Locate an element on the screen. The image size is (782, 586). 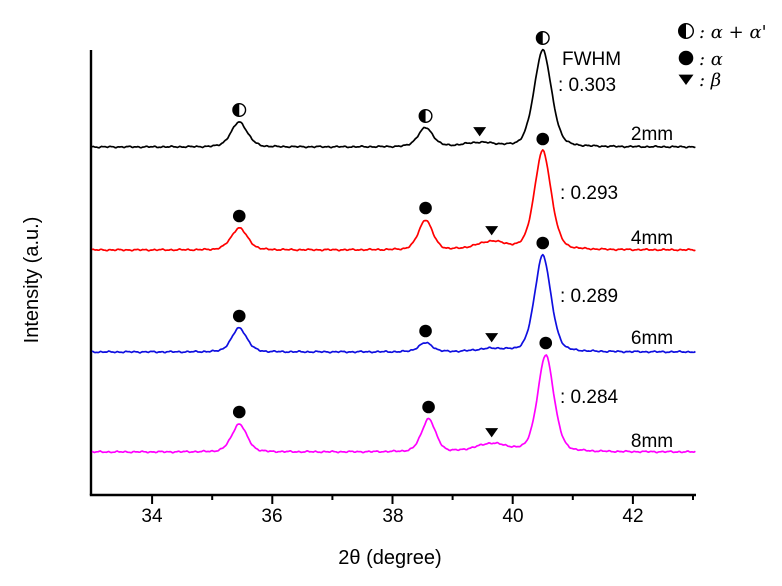
fwhm-value-6mm: : 0.289 is located at coordinates (589, 296).